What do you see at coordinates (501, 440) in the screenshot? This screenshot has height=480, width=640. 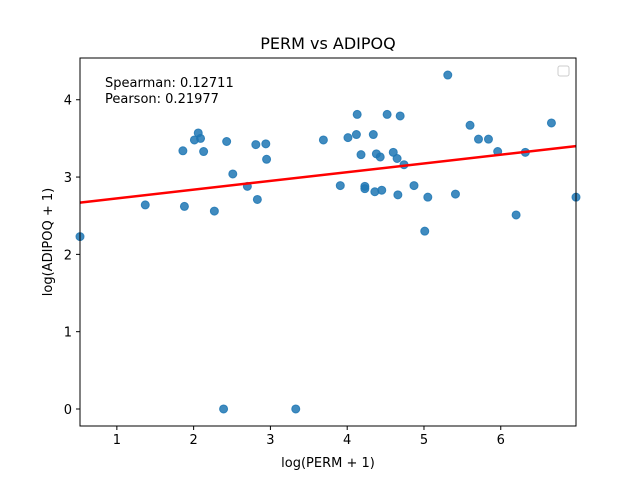 I see `x-tick-label: 6` at bounding box center [501, 440].